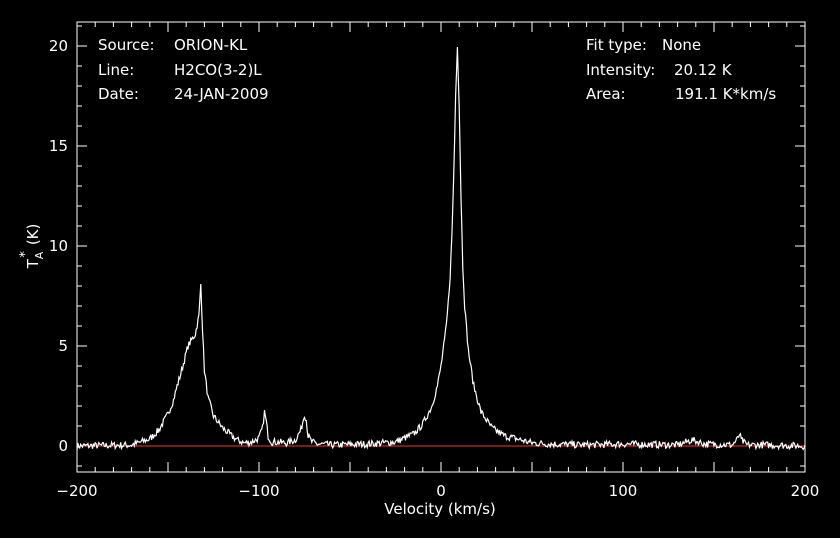  I want to click on info-date-value: 24-JAN-2009, so click(221, 94).